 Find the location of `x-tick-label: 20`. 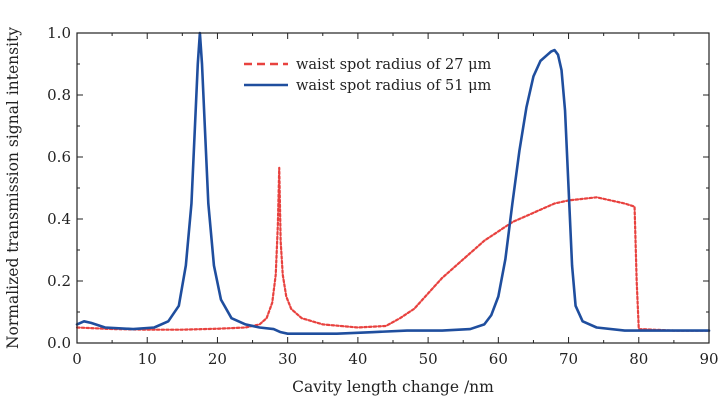

x-tick-label: 20 is located at coordinates (217, 359).